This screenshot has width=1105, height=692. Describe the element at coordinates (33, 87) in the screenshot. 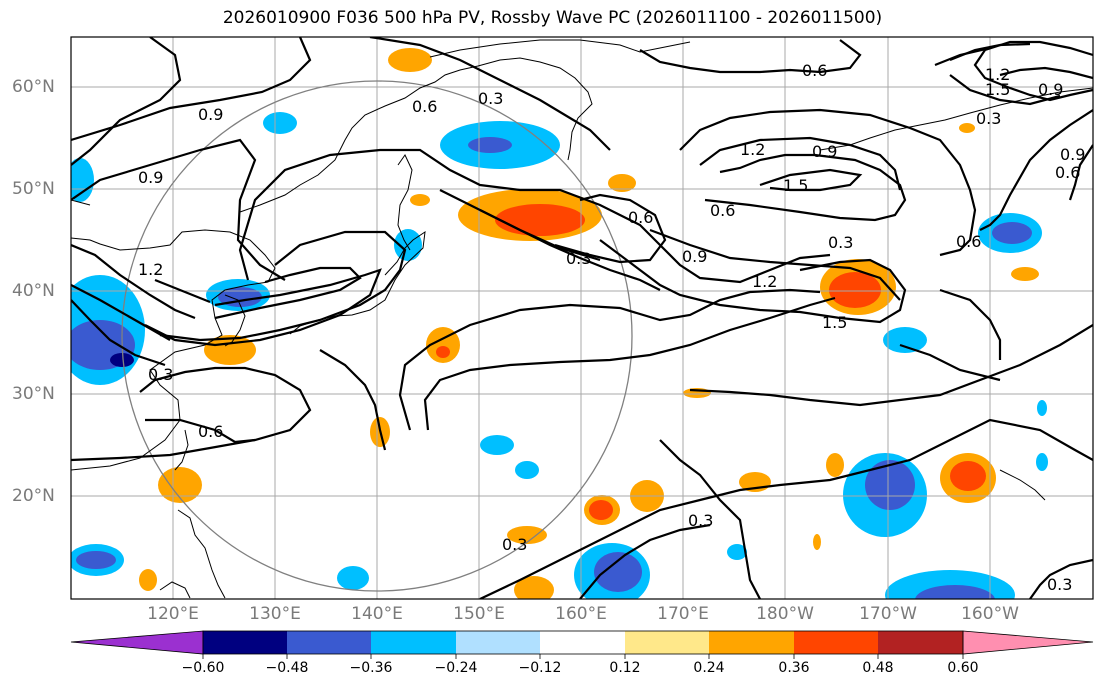

I see `lat-label: 60°N` at that location.